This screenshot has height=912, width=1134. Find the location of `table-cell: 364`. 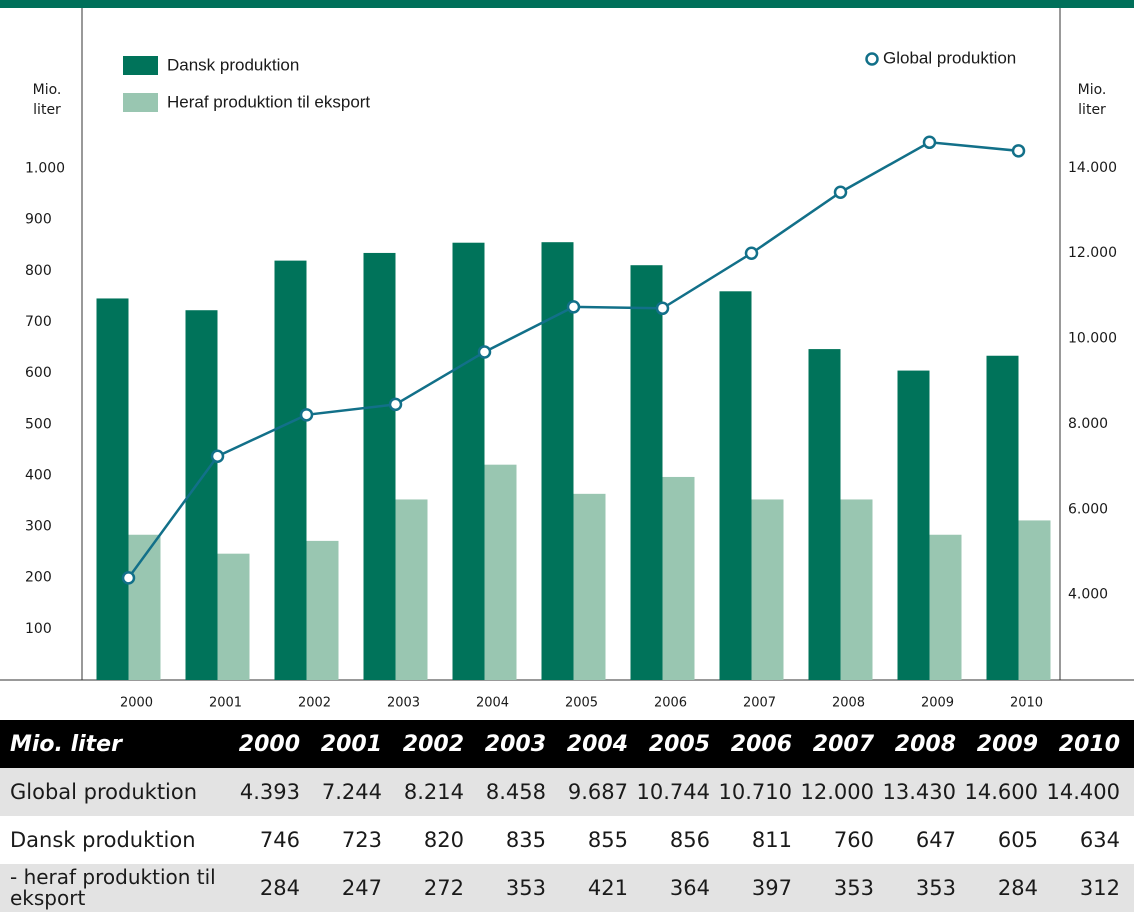

table-cell: 364 is located at coordinates (689, 888).